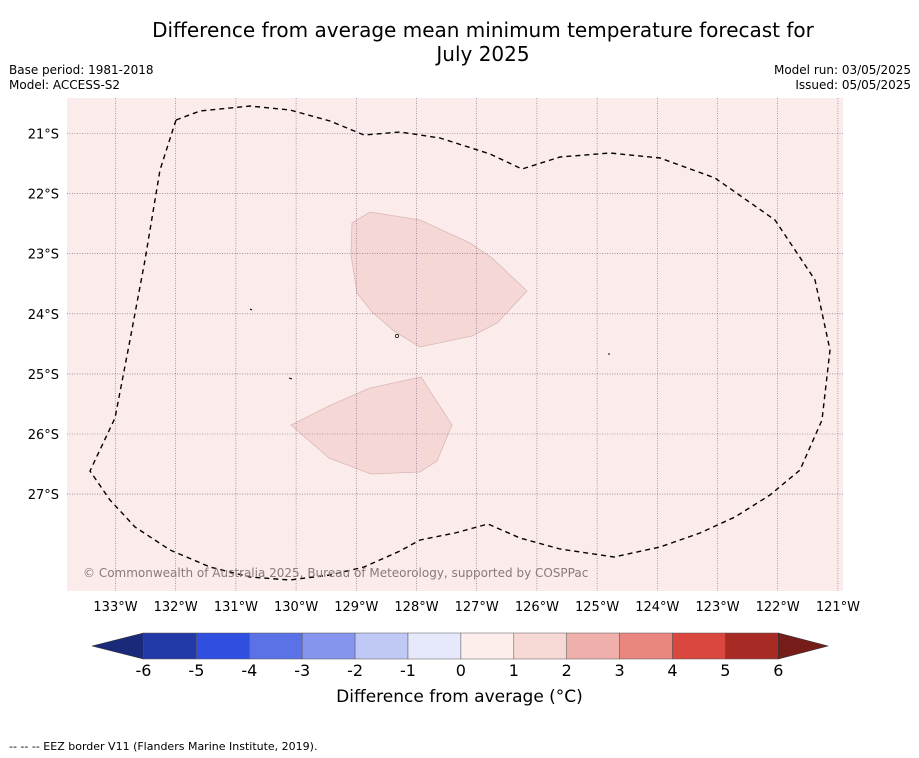  What do you see at coordinates (371, 425) in the screenshot?
I see `anomaly-region-south` at bounding box center [371, 425].